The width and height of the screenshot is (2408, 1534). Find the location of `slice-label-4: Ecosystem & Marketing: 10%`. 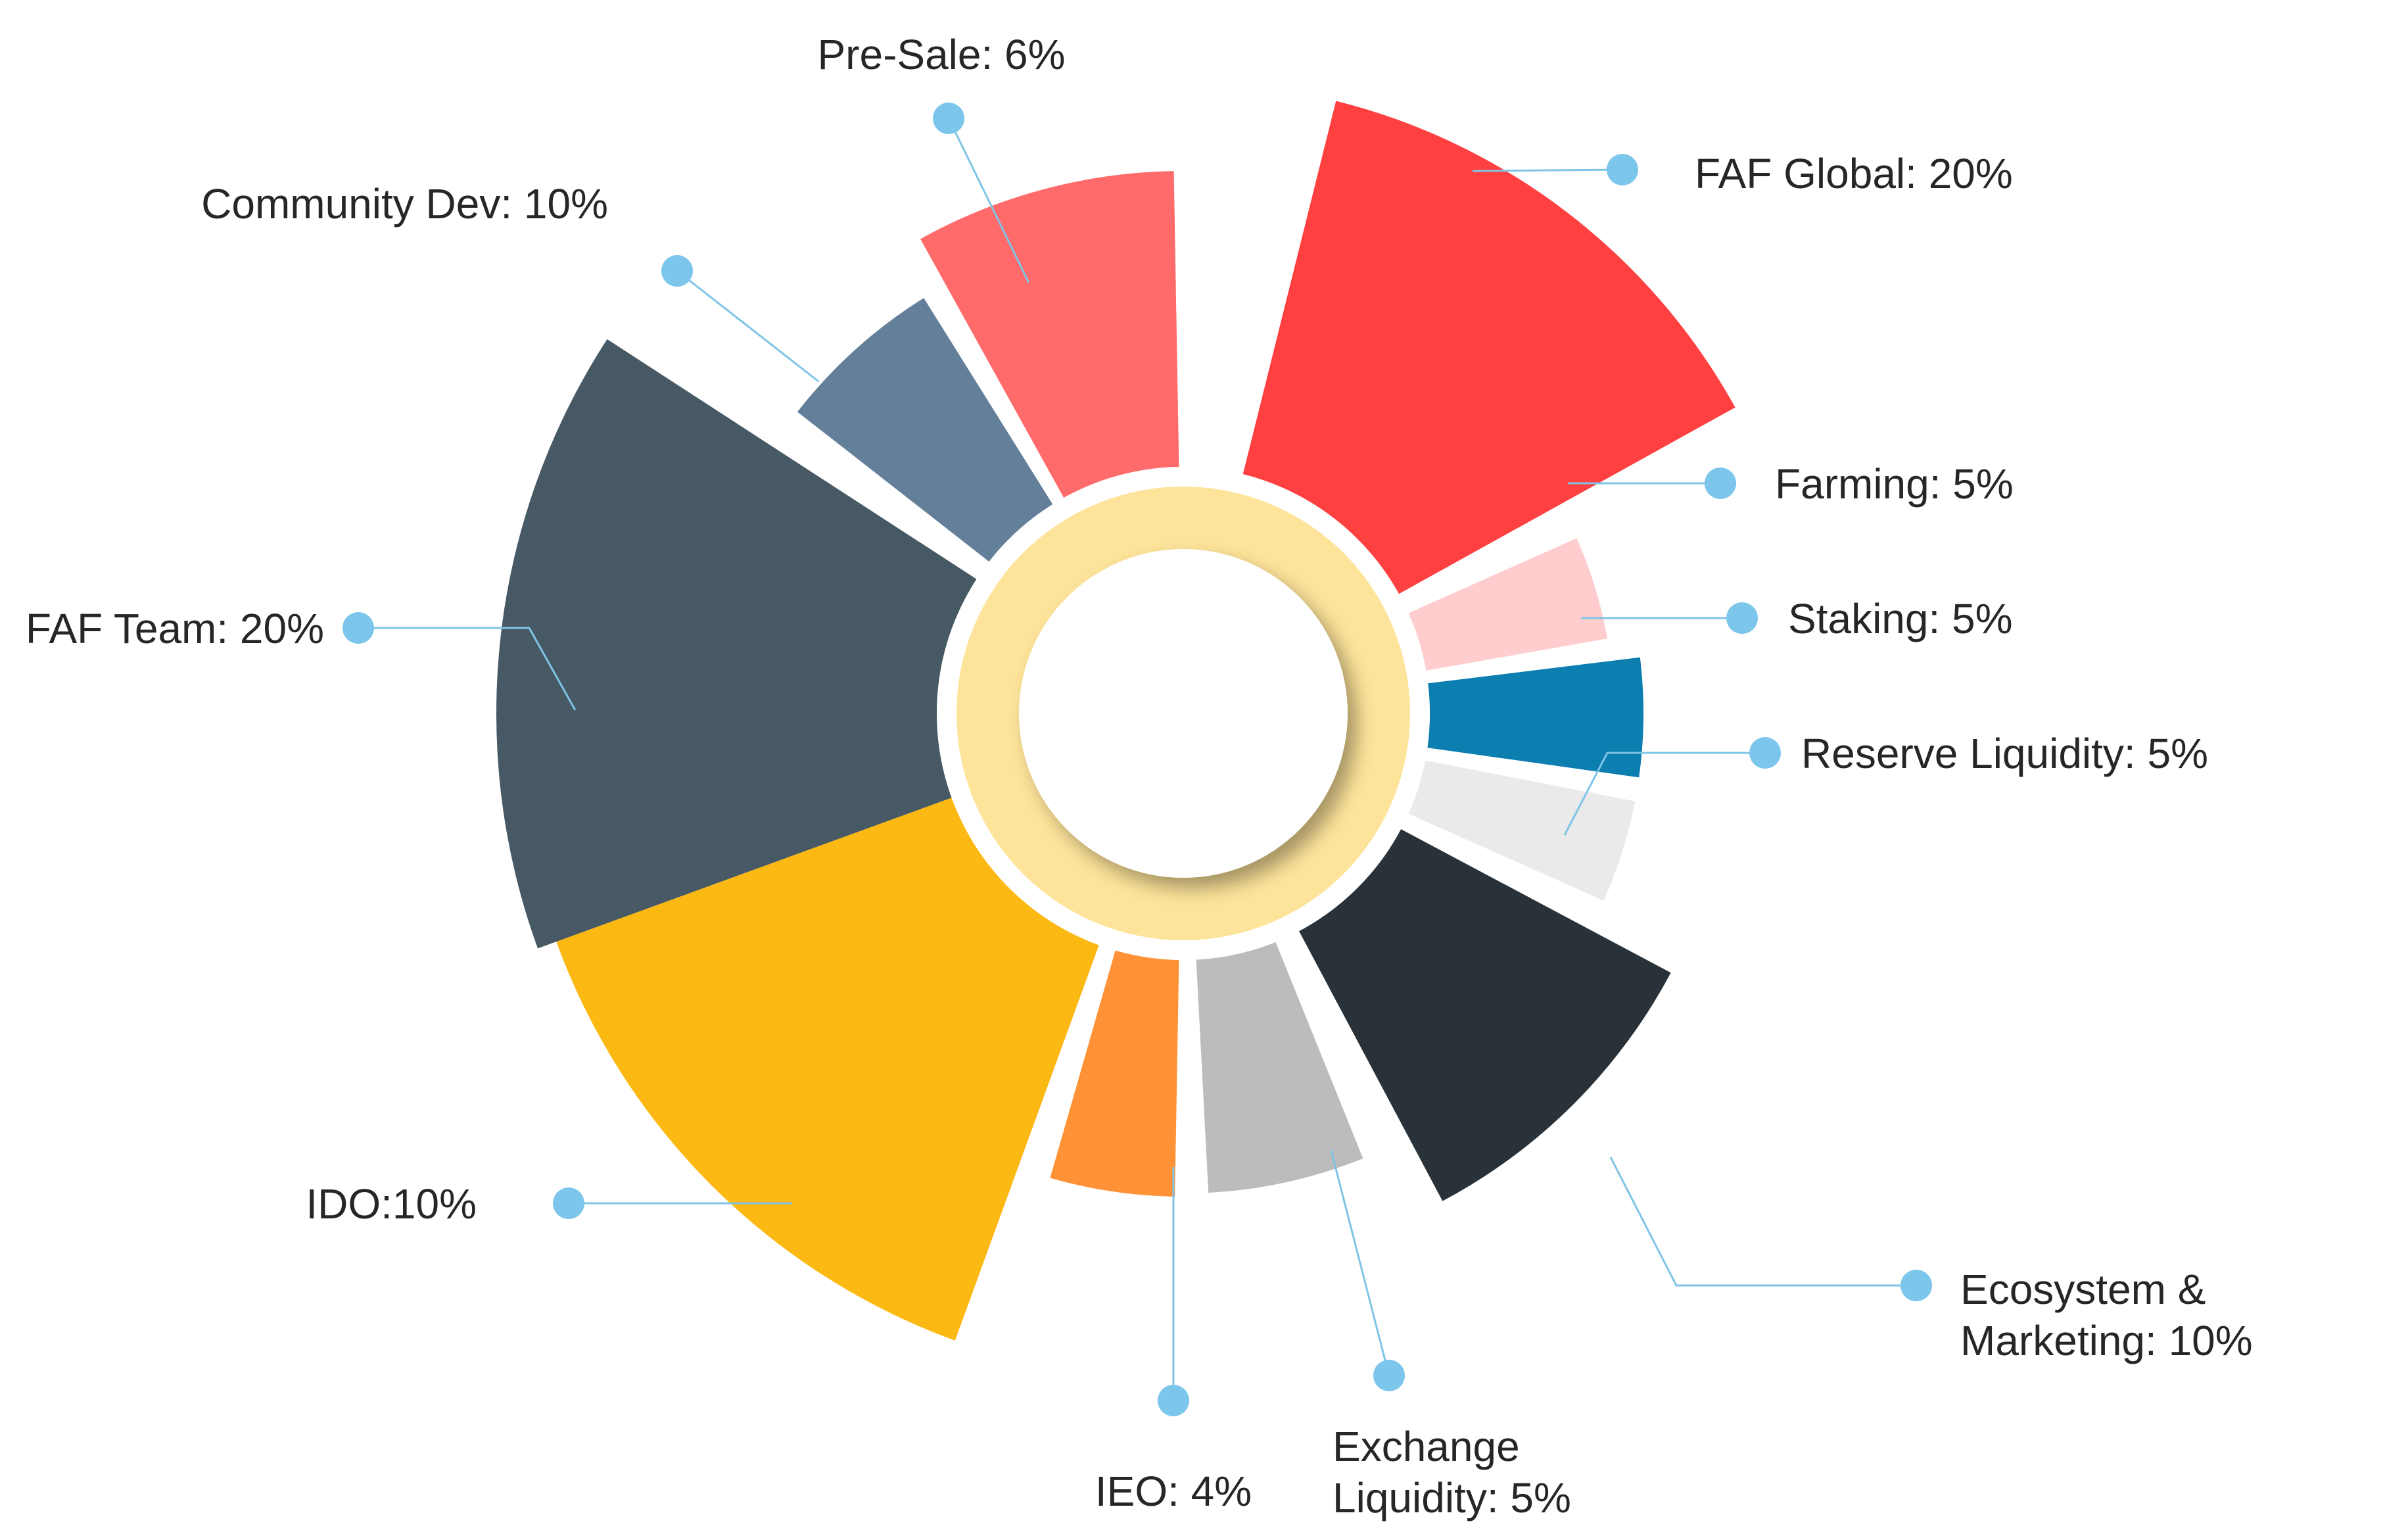

slice-label-4: Ecosystem & Marketing: 10% is located at coordinates (2106, 1315).